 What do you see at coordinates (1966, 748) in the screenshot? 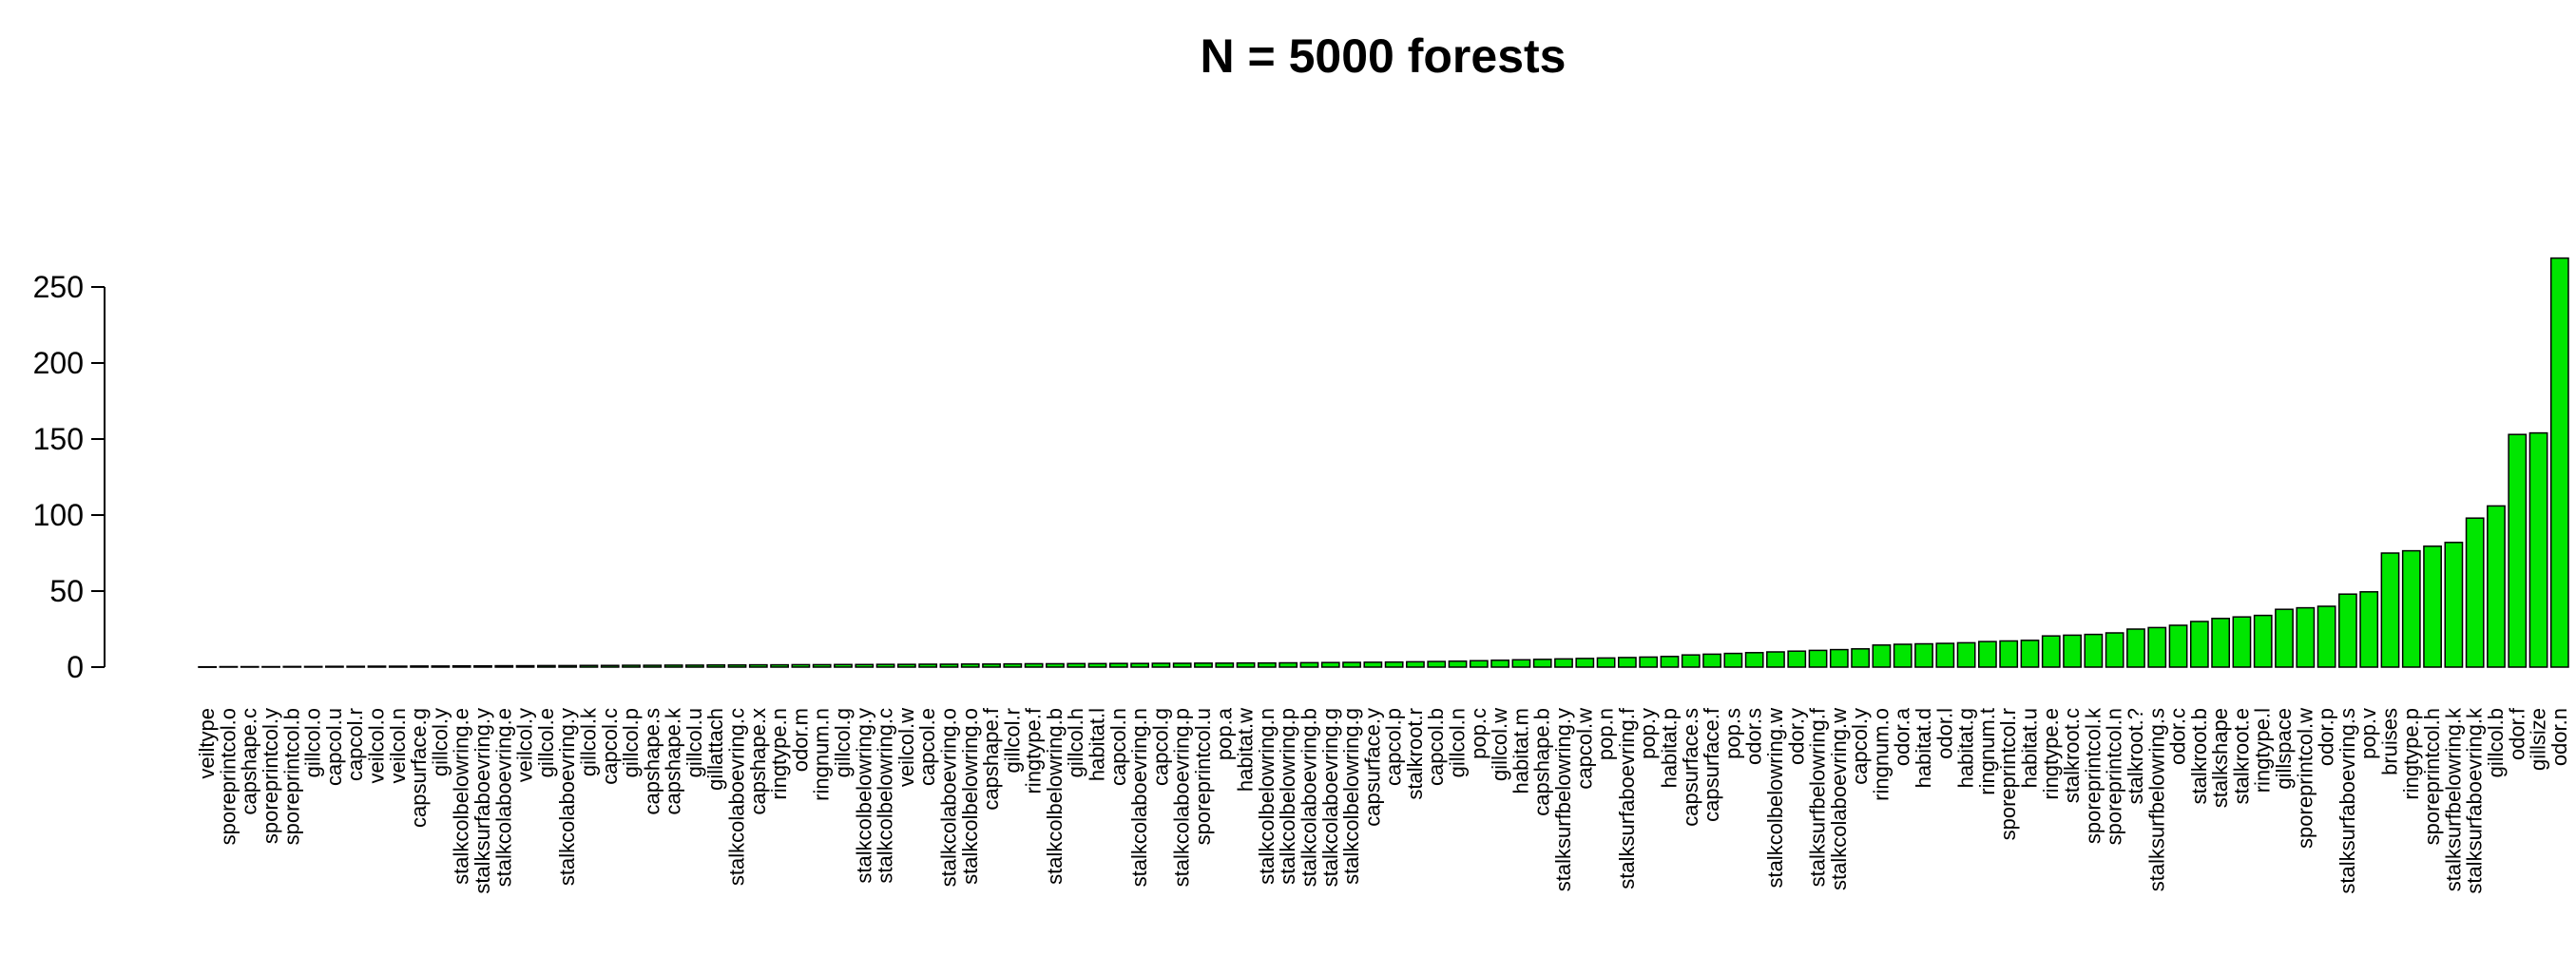
I see `x-tick-label: habitat.g` at bounding box center [1966, 748].